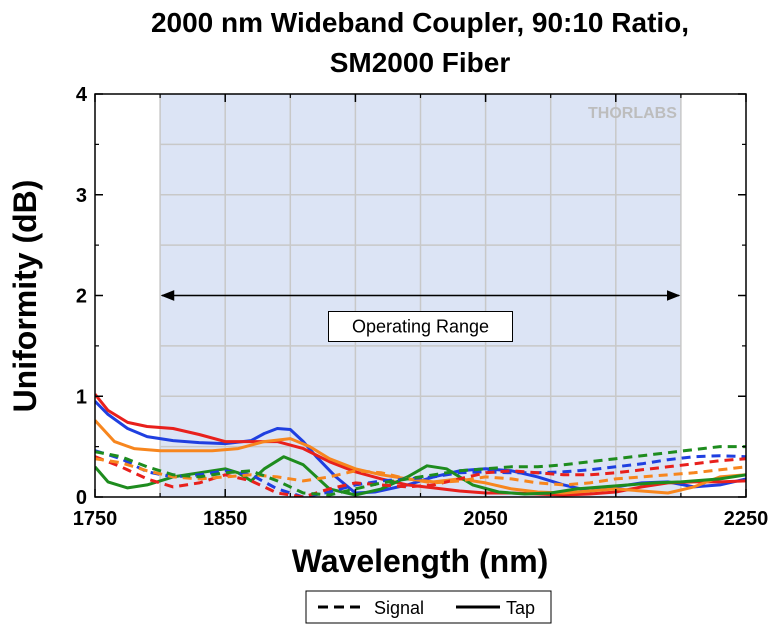  Describe the element at coordinates (420, 62) in the screenshot. I see `chart-title-line-2: SM2000 Fiber` at that location.